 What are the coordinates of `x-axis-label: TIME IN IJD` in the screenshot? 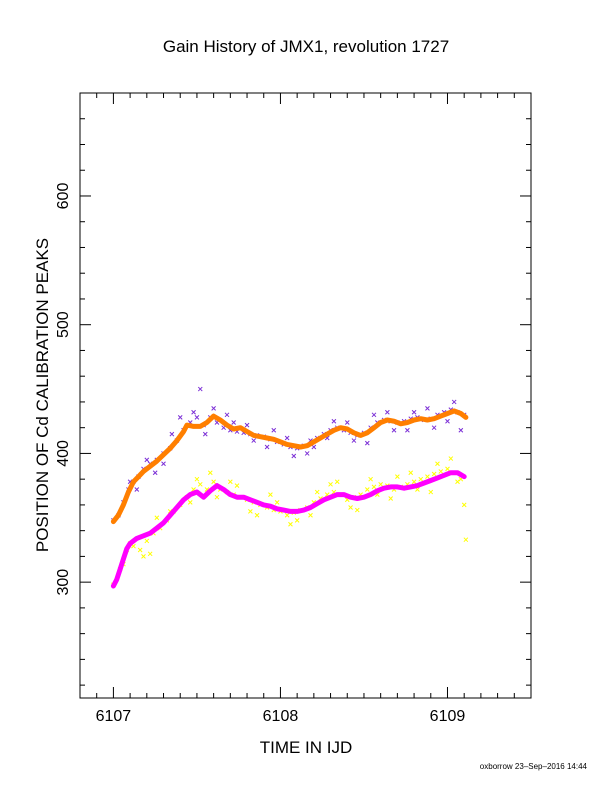 It's located at (306, 747).